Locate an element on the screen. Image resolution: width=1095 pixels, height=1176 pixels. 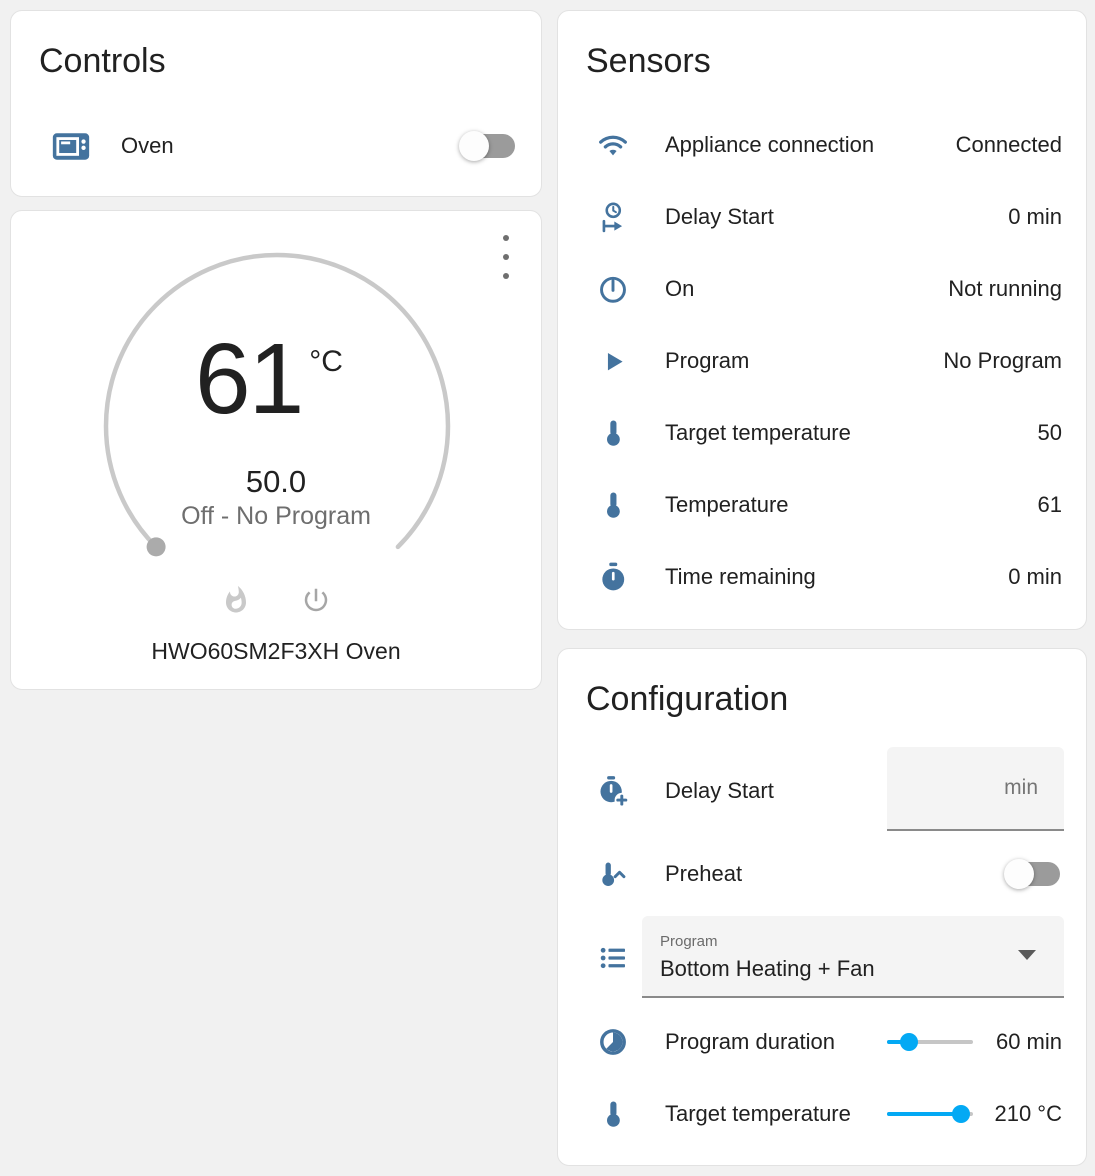
sensor-label: Target temperature is located at coordinates (758, 432).